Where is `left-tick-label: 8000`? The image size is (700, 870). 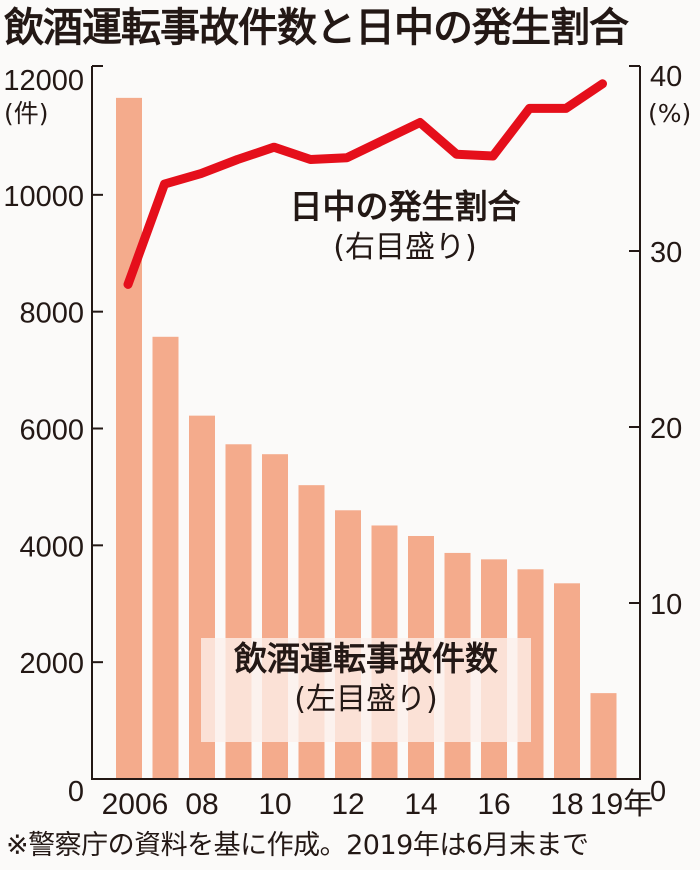
left-tick-label: 8000 is located at coordinates (51, 314).